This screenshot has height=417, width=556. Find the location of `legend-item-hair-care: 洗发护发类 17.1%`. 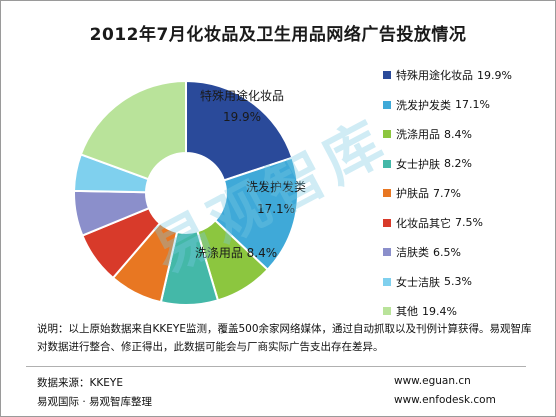

legend-item-hair-care: 洗发护发类 17.1% is located at coordinates (436, 105).